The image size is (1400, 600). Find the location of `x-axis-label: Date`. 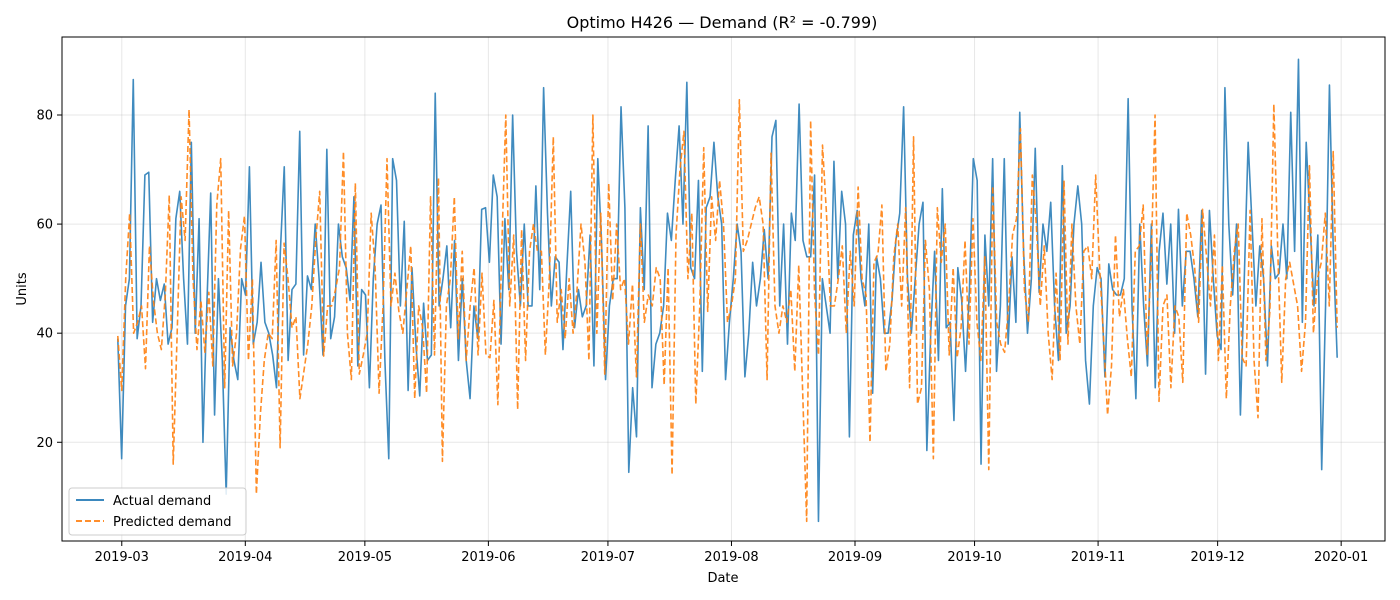

x-axis-label: Date is located at coordinates (722, 578).